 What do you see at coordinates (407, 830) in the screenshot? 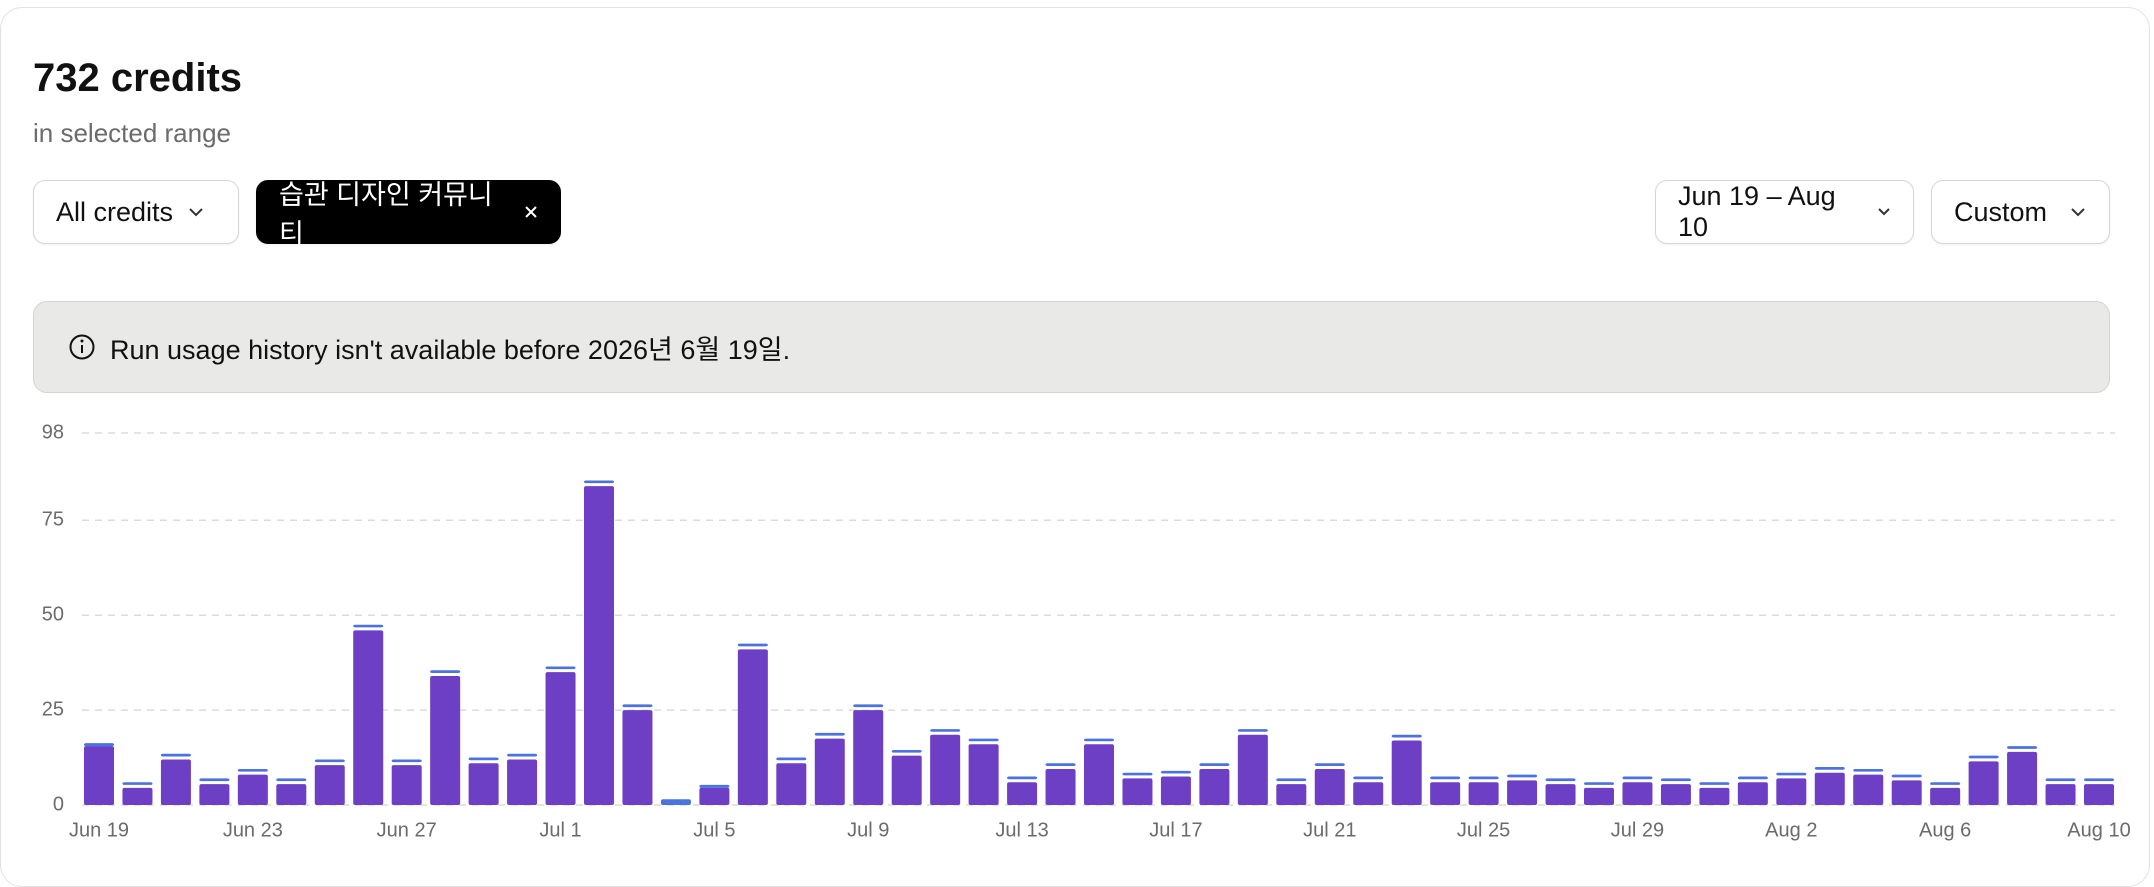
I see `x-tick-label: Jun 27` at bounding box center [407, 830].